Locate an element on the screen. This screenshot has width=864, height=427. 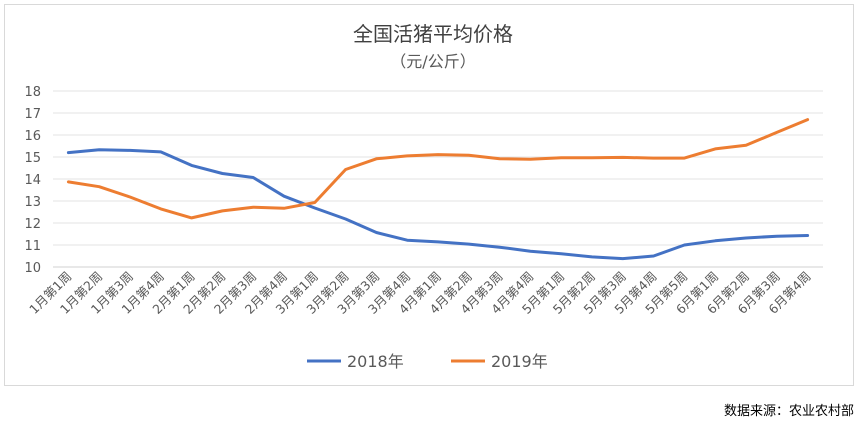
y-tick-label: 13 is located at coordinates (32, 202).